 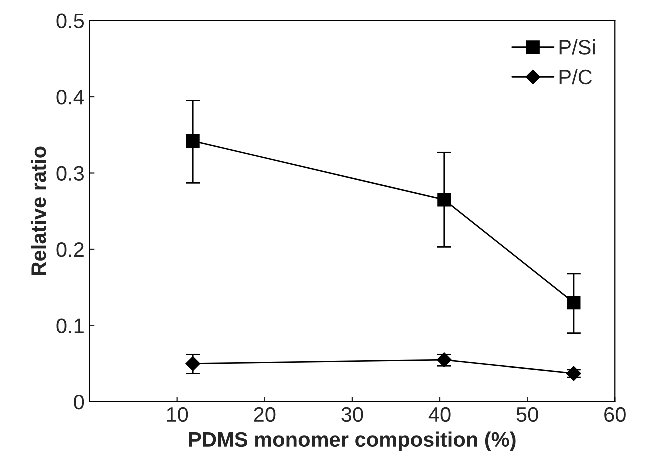 What do you see at coordinates (70, 326) in the screenshot?
I see `y-tick-label: 0.1` at bounding box center [70, 326].